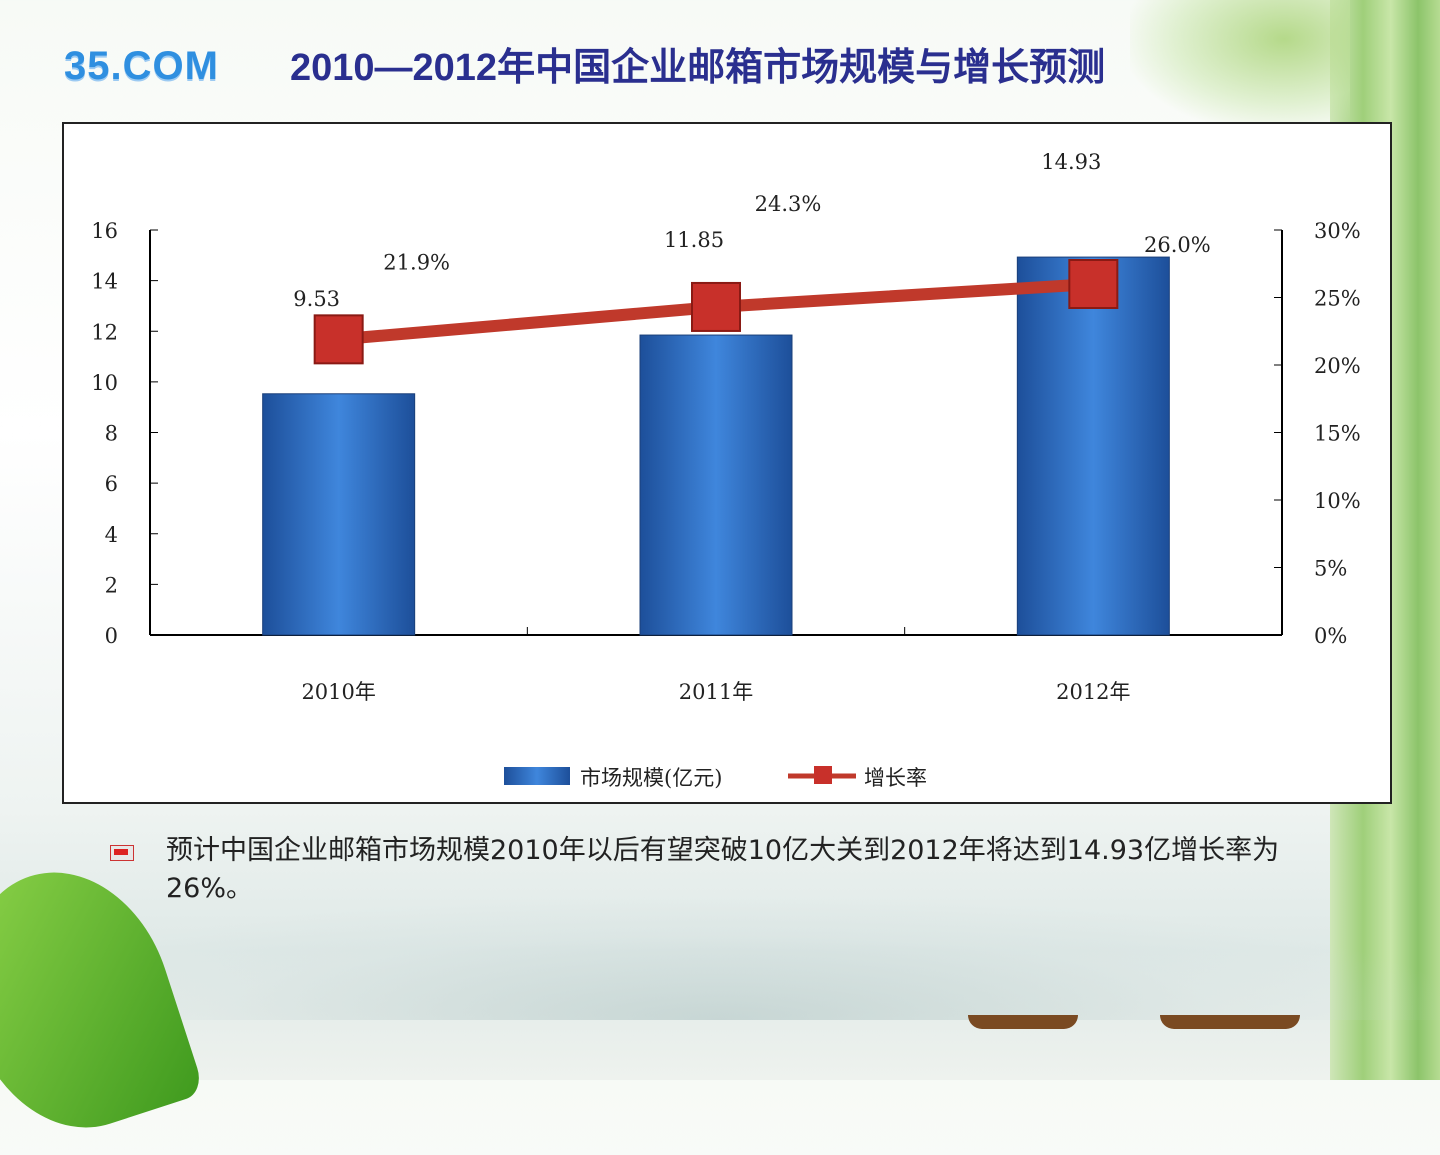 The height and width of the screenshot is (1155, 1440). Describe the element at coordinates (1337, 366) in the screenshot. I see `right-tick-label: 20%` at that location.